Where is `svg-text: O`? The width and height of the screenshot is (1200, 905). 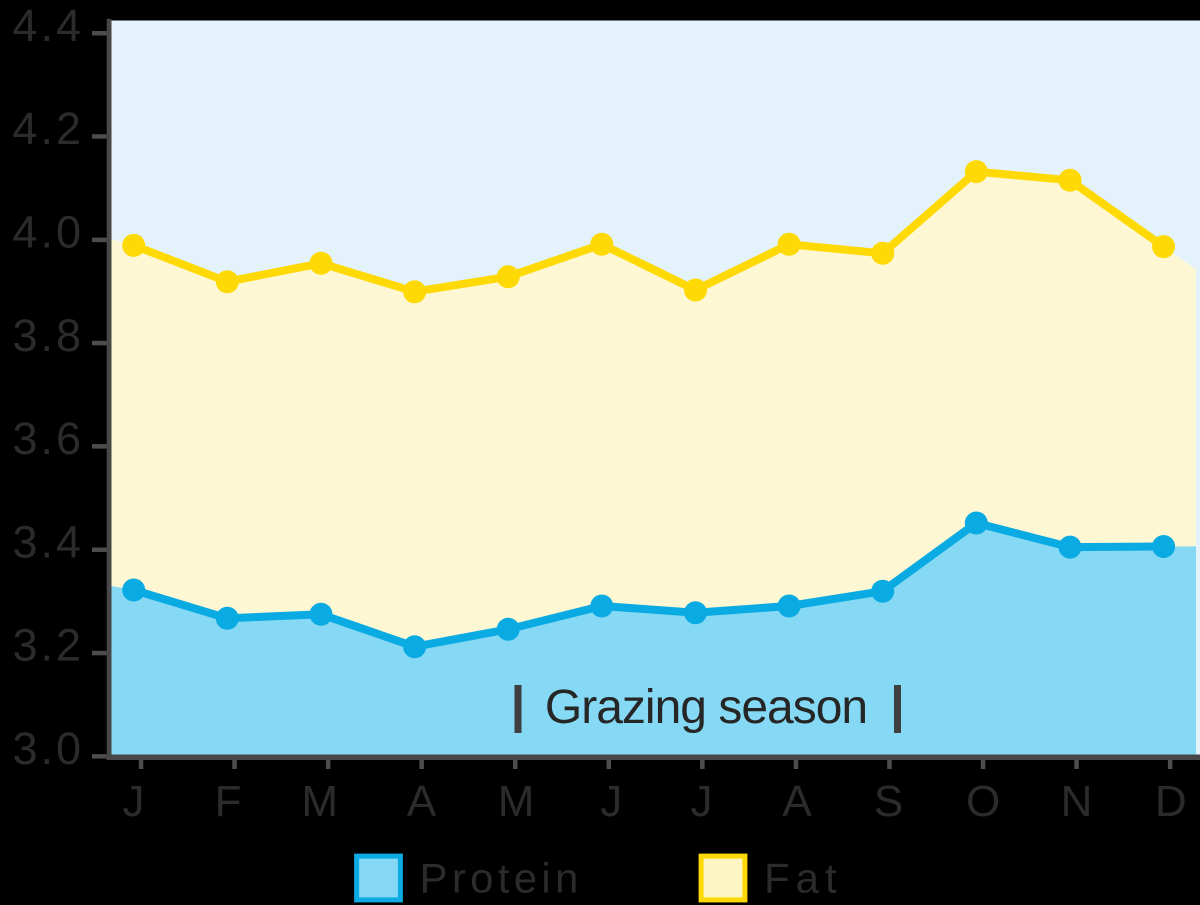
svg-text: O is located at coordinates (983, 801).